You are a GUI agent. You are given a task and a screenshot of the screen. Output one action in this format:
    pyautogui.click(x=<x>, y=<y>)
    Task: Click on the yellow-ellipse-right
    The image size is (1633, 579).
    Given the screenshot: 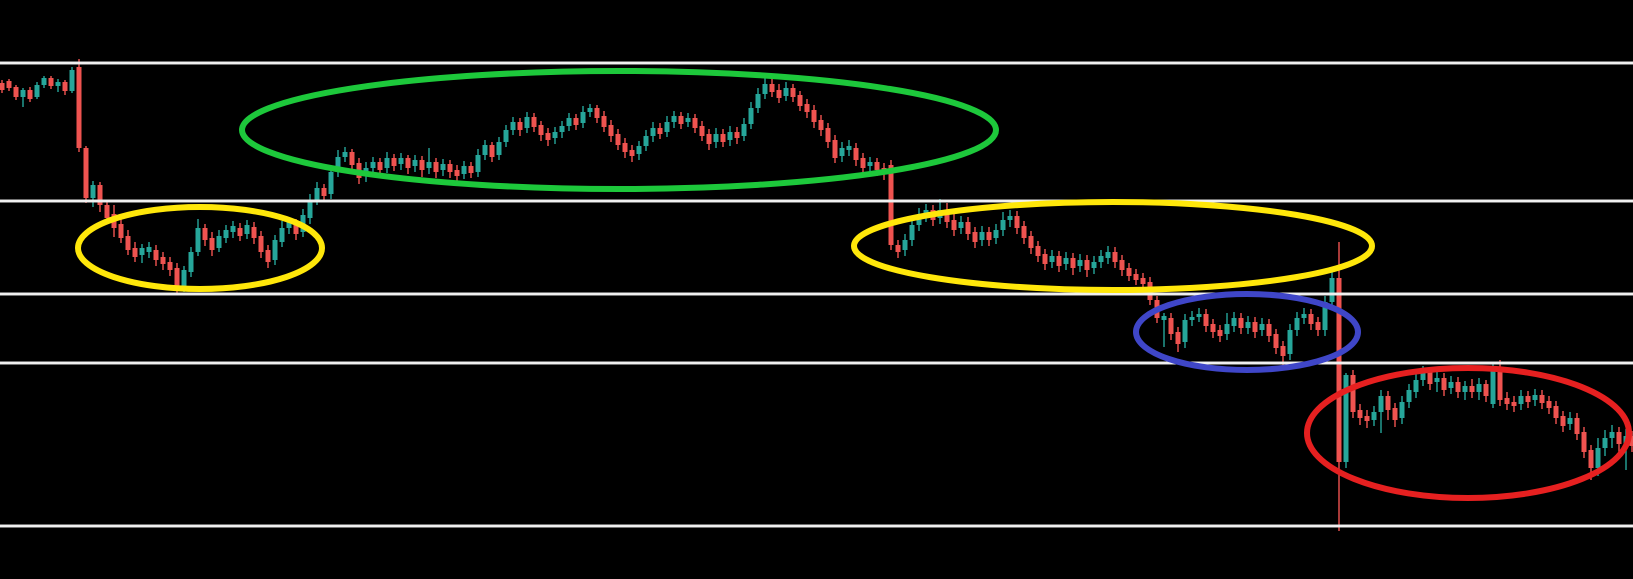 What is the action you would take?
    pyautogui.click(x=1113, y=246)
    